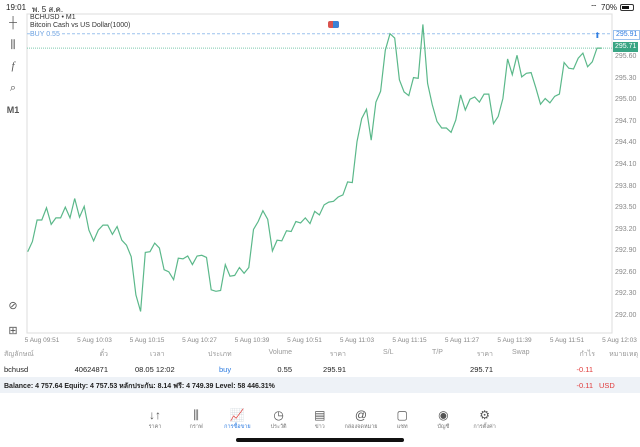 The height and width of the screenshot is (447, 640). I want to click on tab-label: ราคา, so click(155, 427).